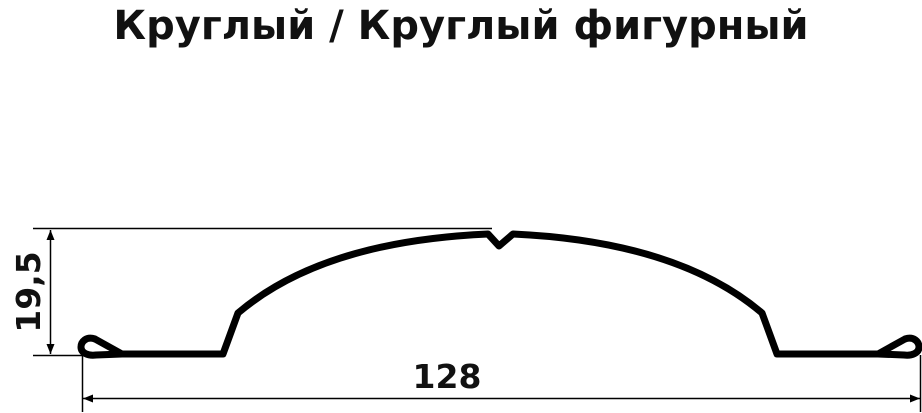 This screenshot has width=922, height=413. Describe the element at coordinates (447, 376) in the screenshot. I see `width-dimension-label: 128` at that location.